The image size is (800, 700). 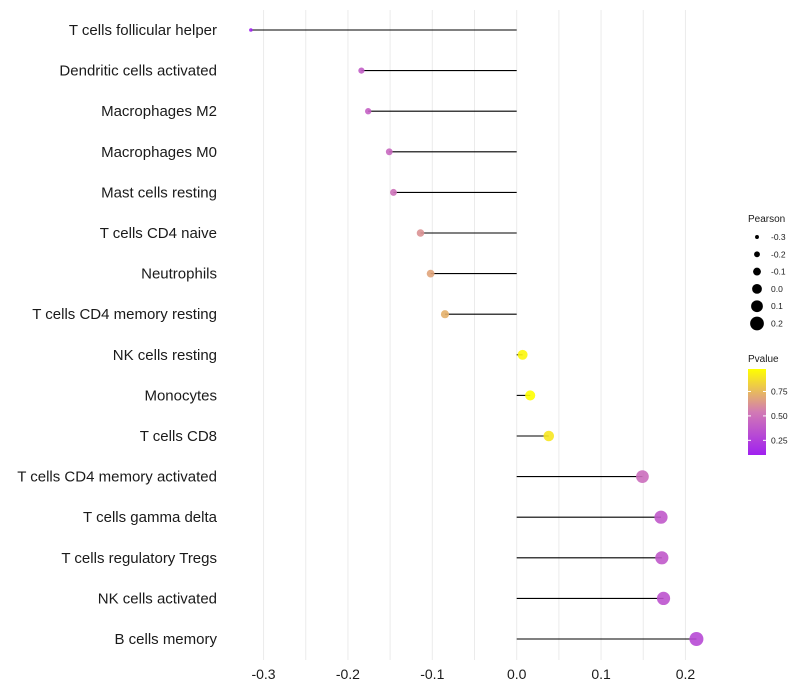 I want to click on y-axis-label: T cells CD4 memory activated, so click(x=117, y=477).